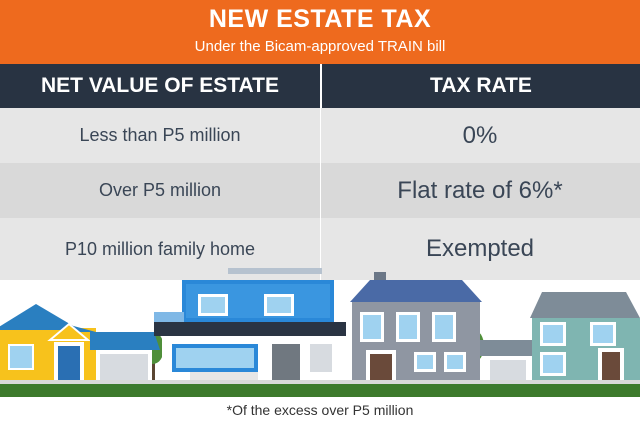  What do you see at coordinates (481, 86) in the screenshot?
I see `column-header-rate: TAX RATE` at bounding box center [481, 86].